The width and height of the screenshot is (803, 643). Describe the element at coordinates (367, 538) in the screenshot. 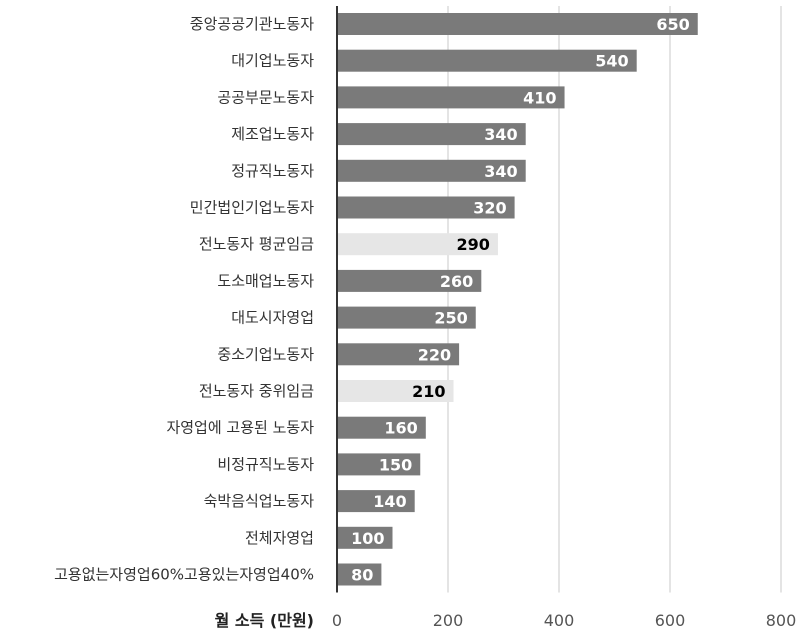

I see `bar-value-label: 100` at that location.